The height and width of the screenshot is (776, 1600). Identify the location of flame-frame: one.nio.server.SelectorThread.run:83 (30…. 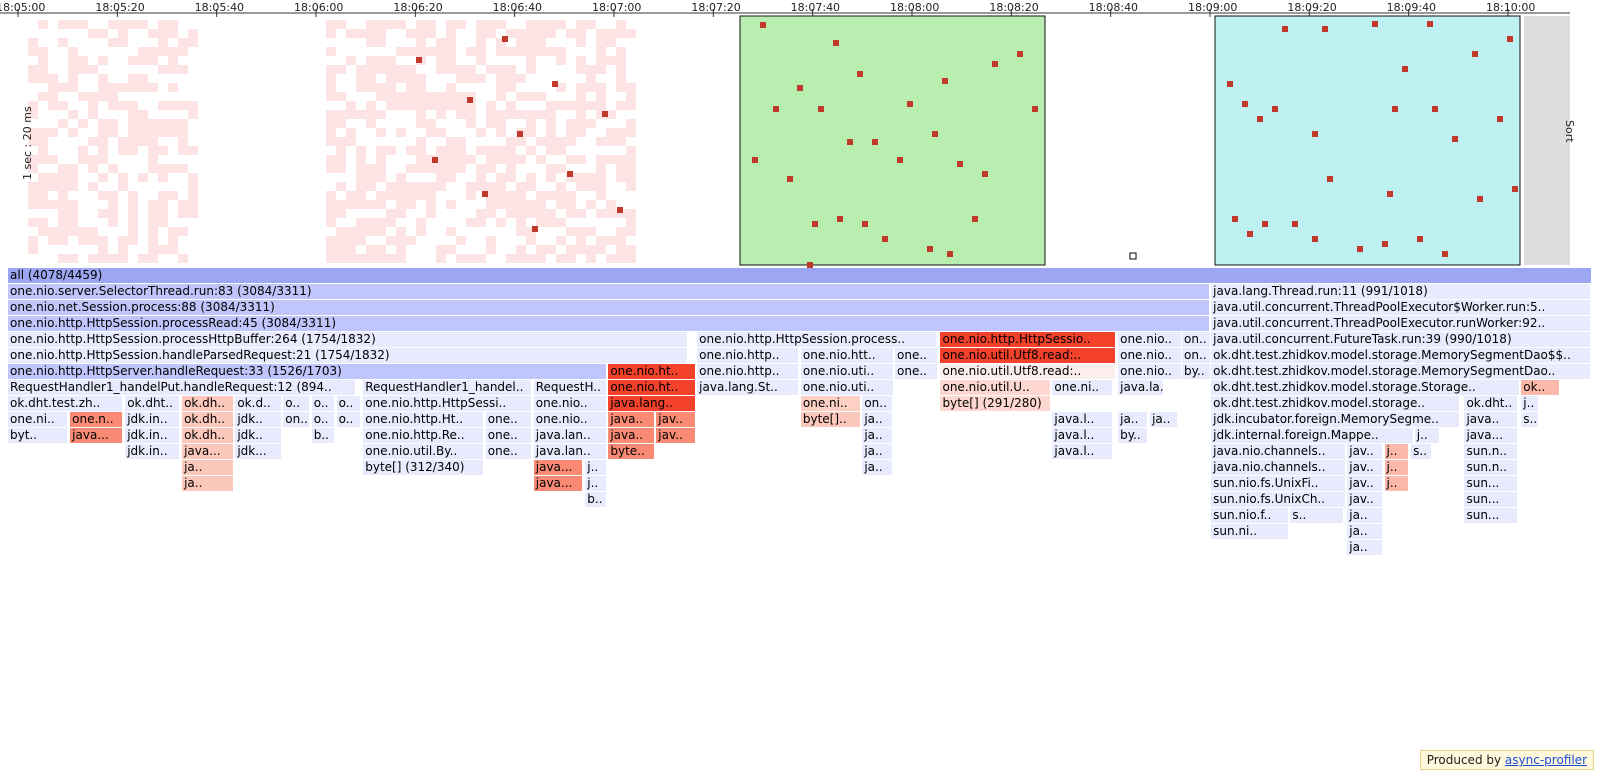
(609, 291).